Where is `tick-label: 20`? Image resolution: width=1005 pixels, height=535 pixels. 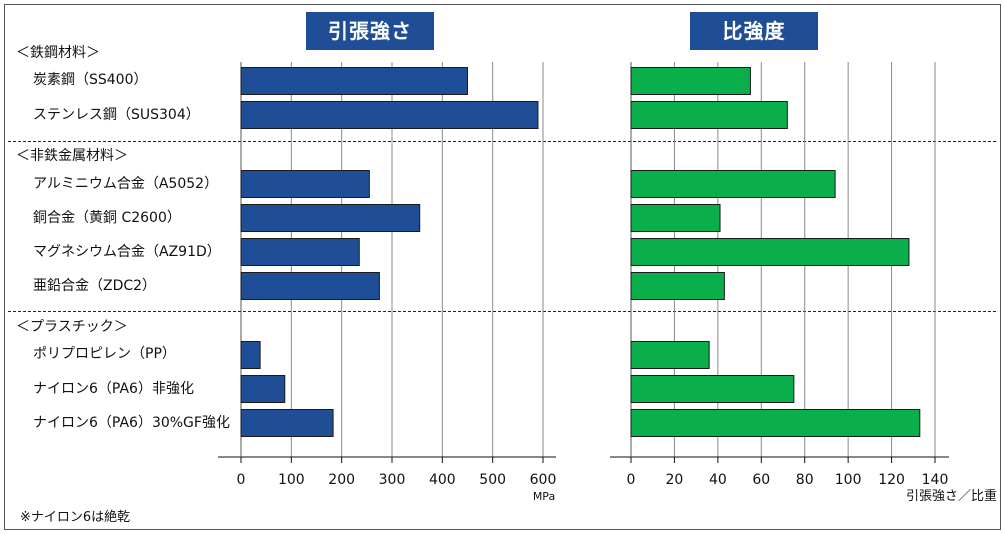 tick-label: 20 is located at coordinates (675, 480).